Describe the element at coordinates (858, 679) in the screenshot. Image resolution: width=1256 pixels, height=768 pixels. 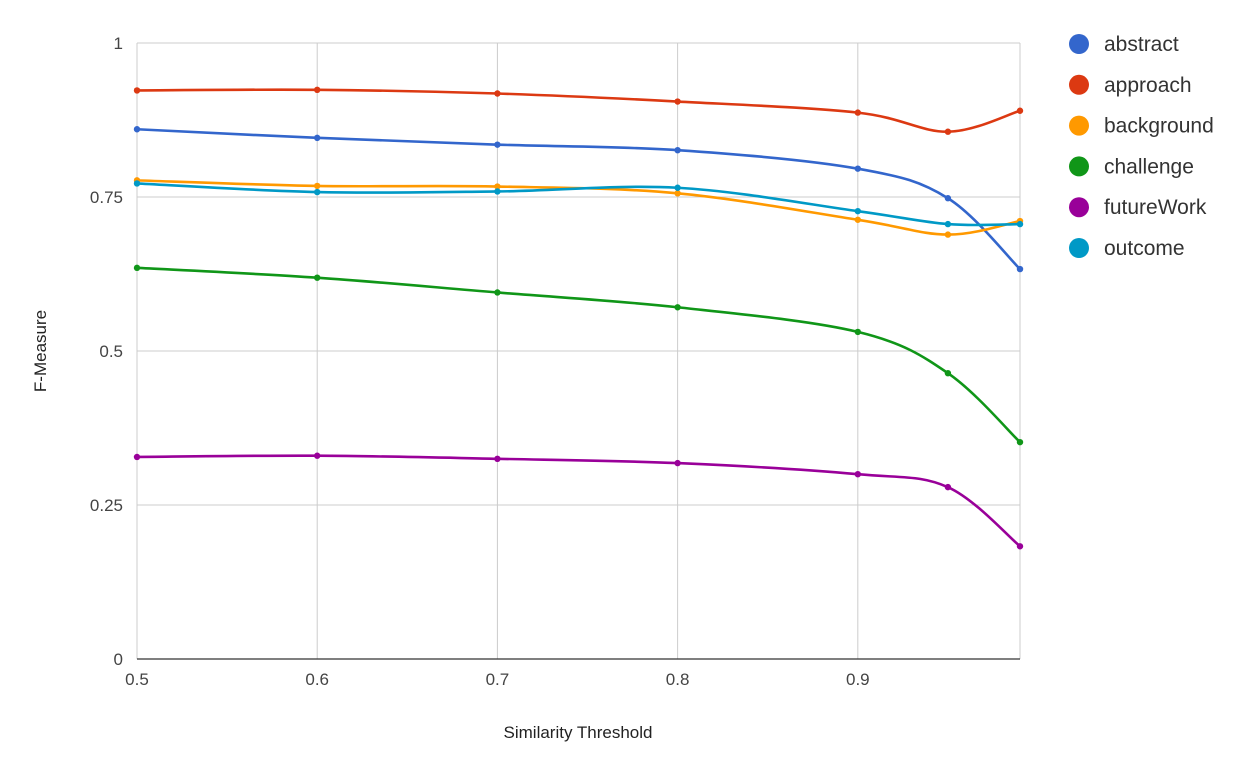
I see `x-tick-label: 0.9` at that location.